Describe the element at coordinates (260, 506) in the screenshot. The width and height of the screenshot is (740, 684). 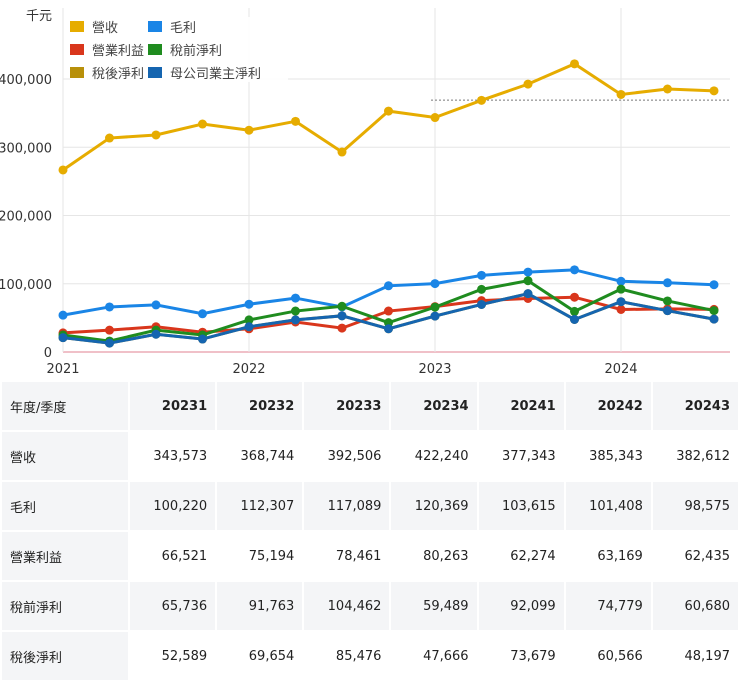
I see `table-cell: 112,307` at that location.